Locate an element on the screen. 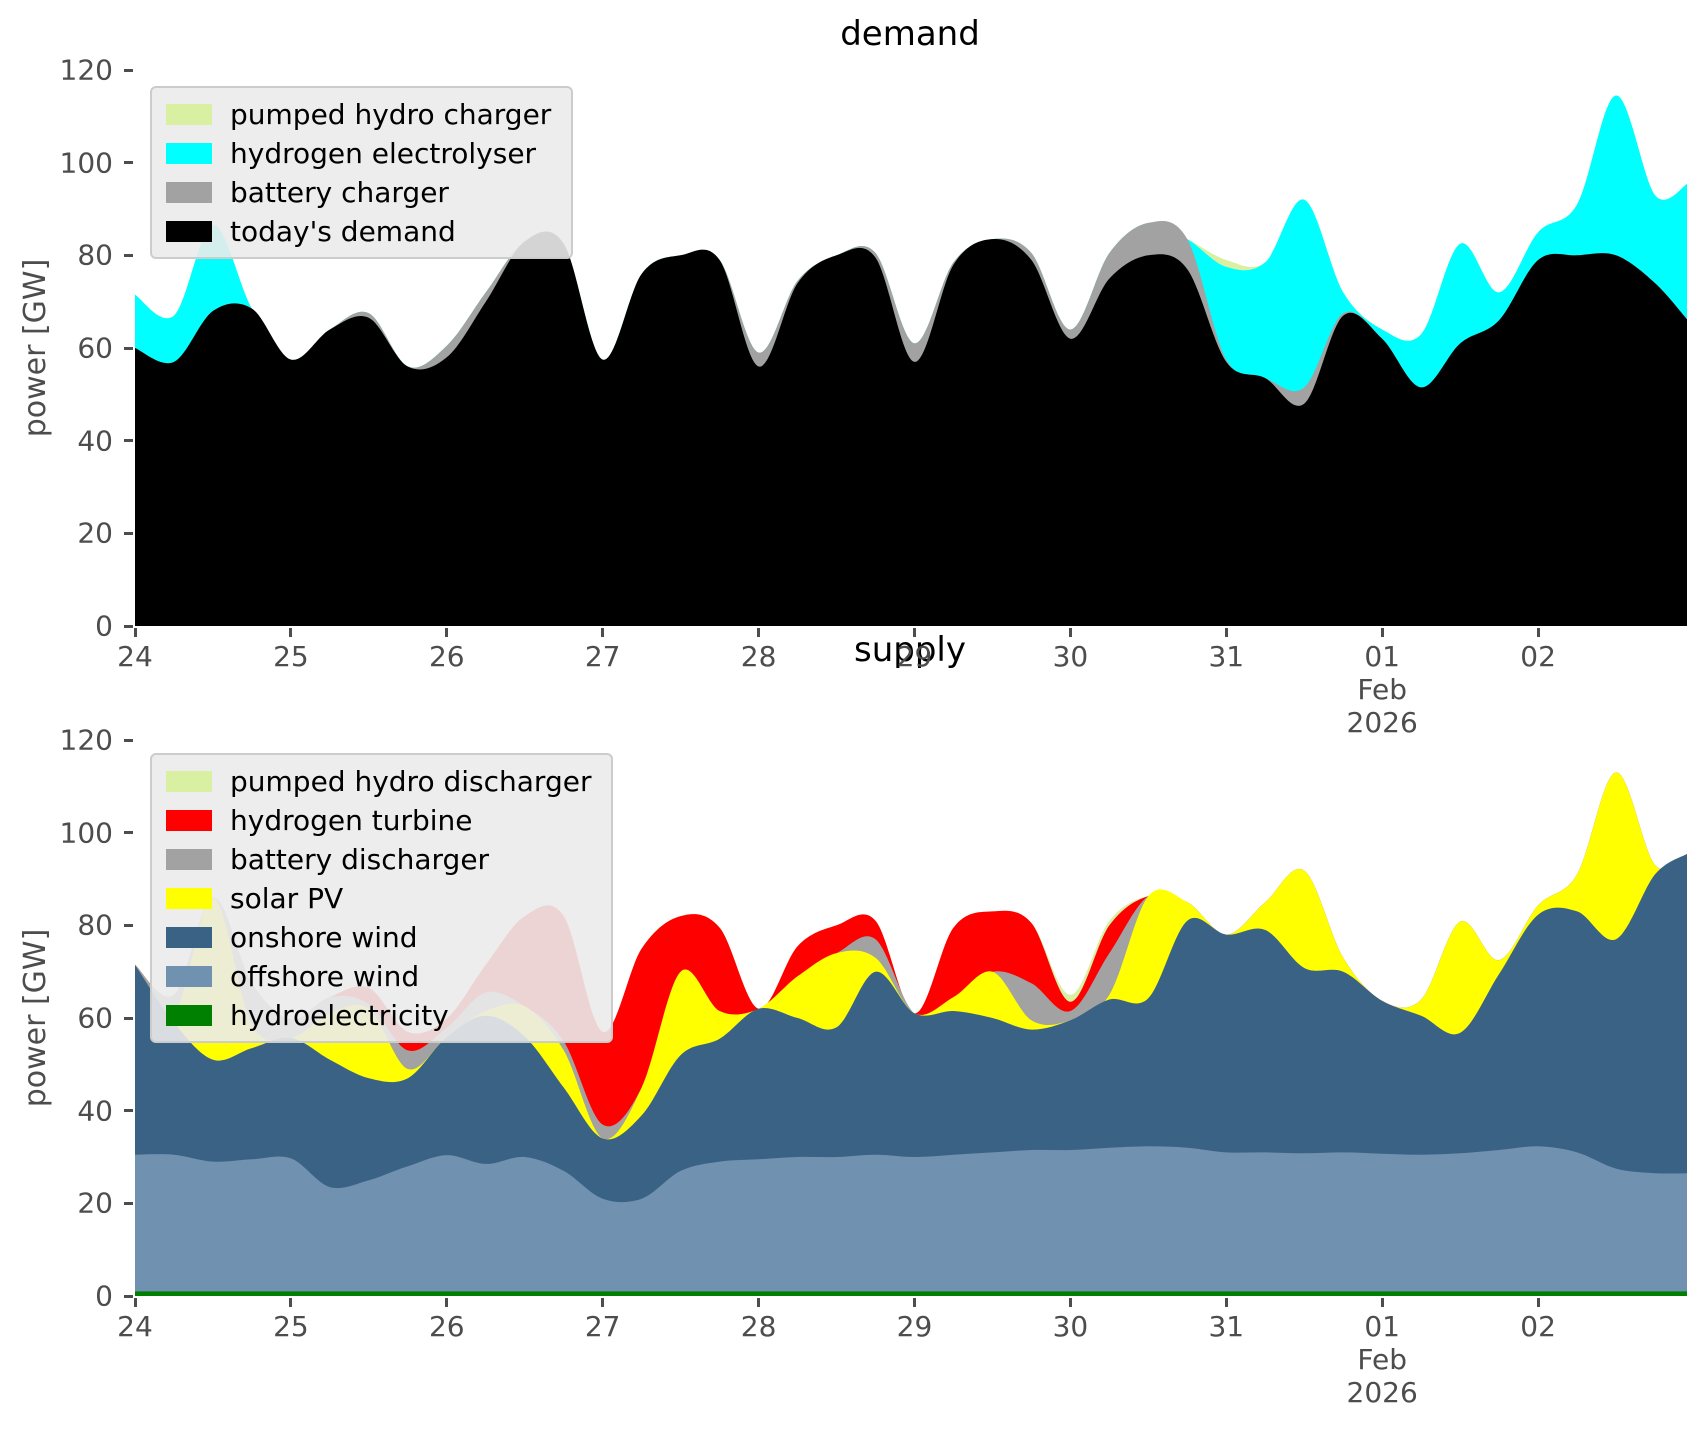  legend-label: hydrogen turbine is located at coordinates (351, 820).